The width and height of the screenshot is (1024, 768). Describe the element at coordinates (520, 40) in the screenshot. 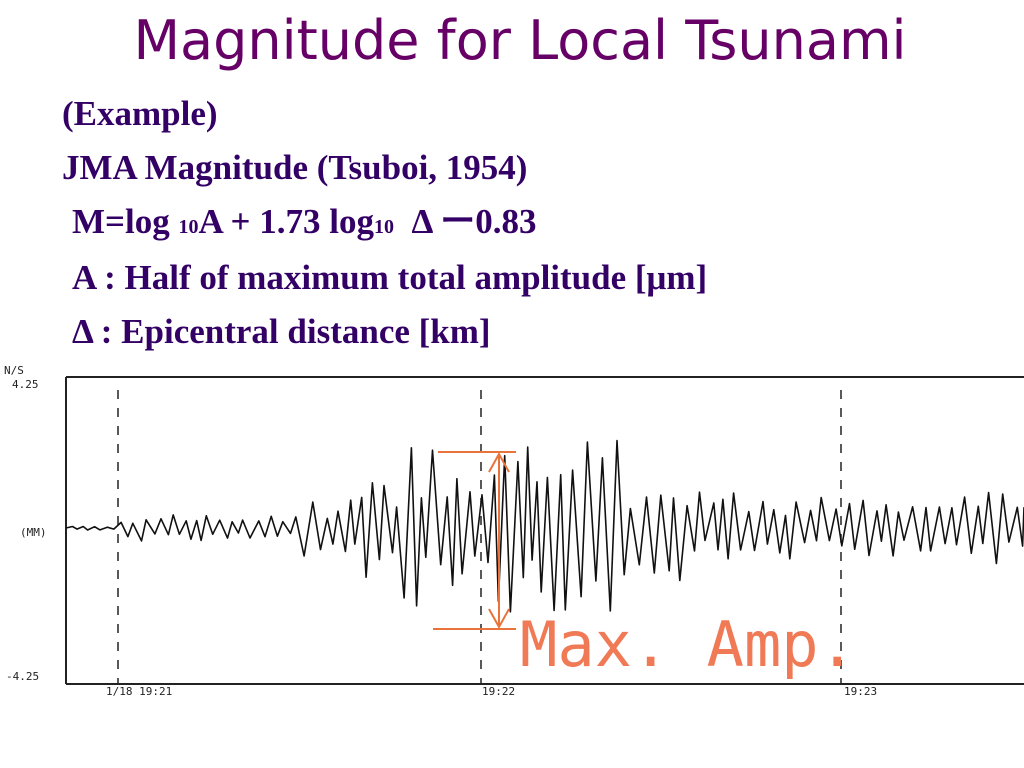

I see `slide-title: Magnitude for Local Tsunami` at that location.